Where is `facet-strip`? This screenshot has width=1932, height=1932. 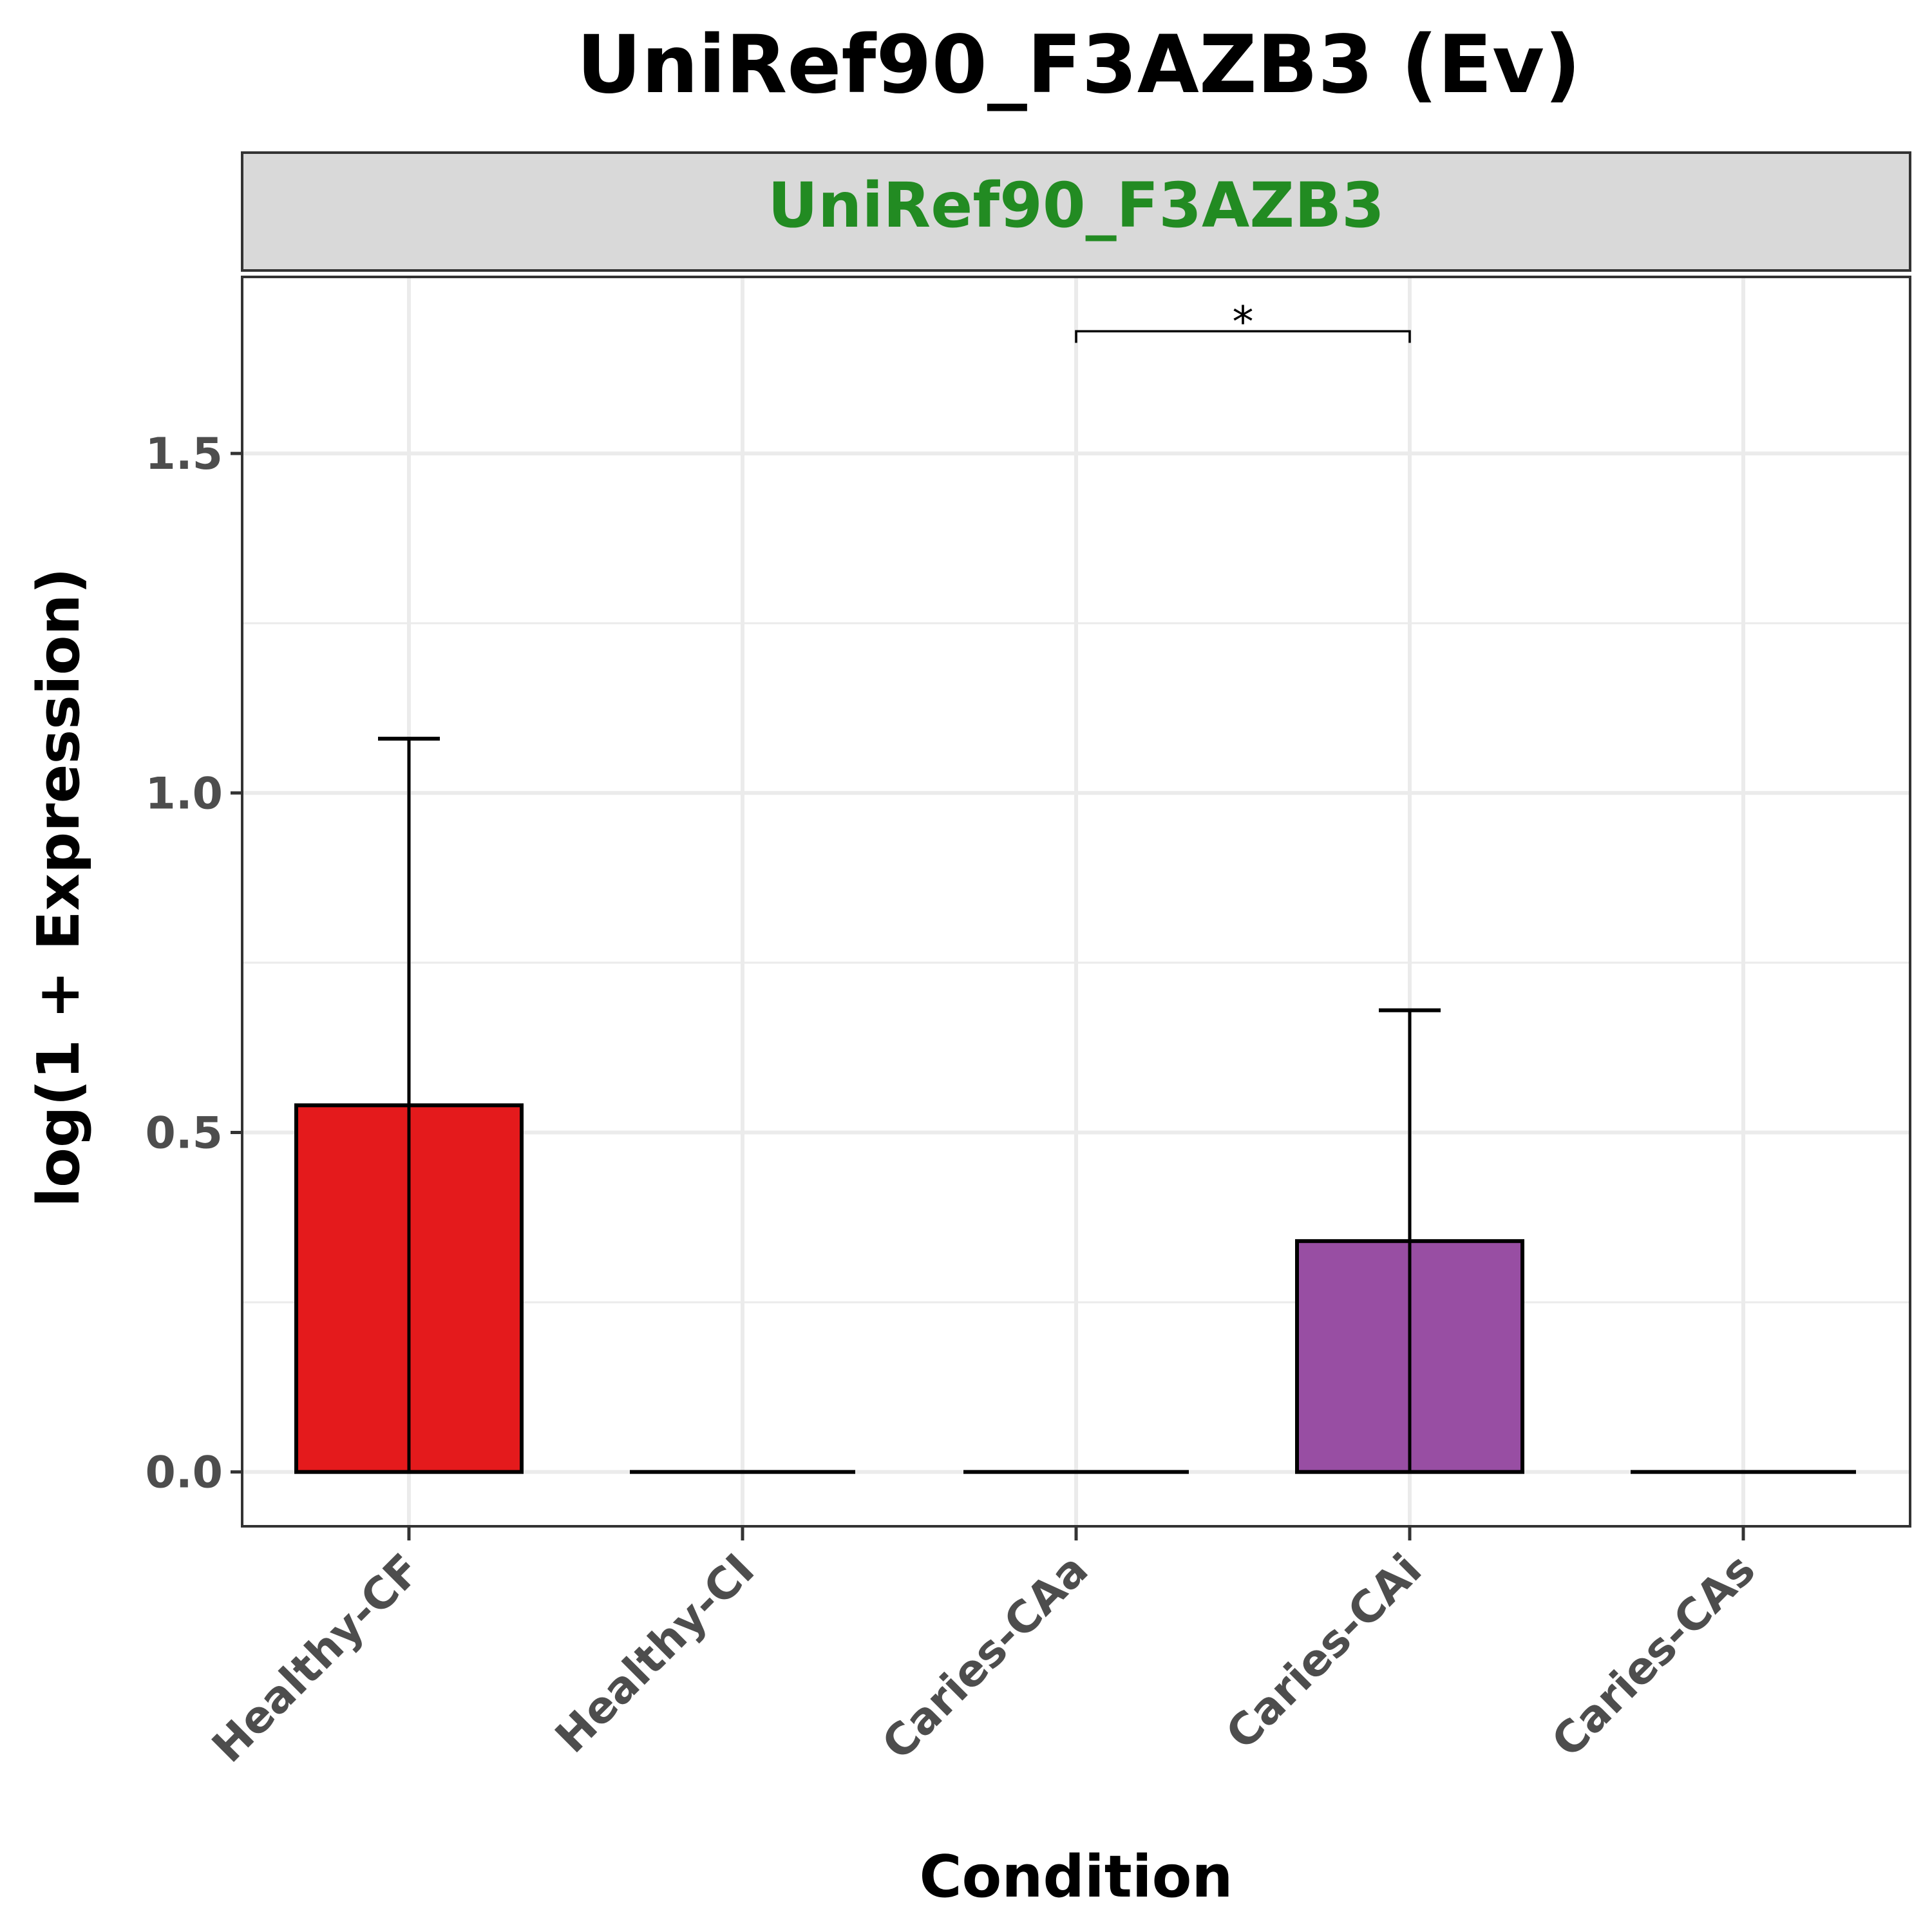 facet-strip is located at coordinates (1076, 211).